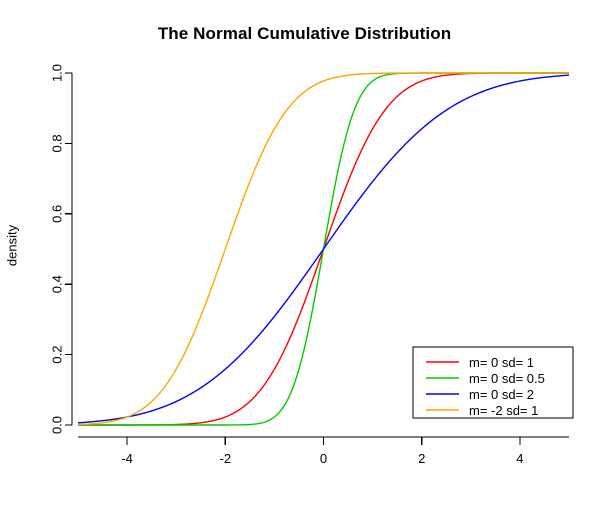 This screenshot has width=609, height=522. I want to click on y-axis-tick-label: 0.2, so click(57, 355).